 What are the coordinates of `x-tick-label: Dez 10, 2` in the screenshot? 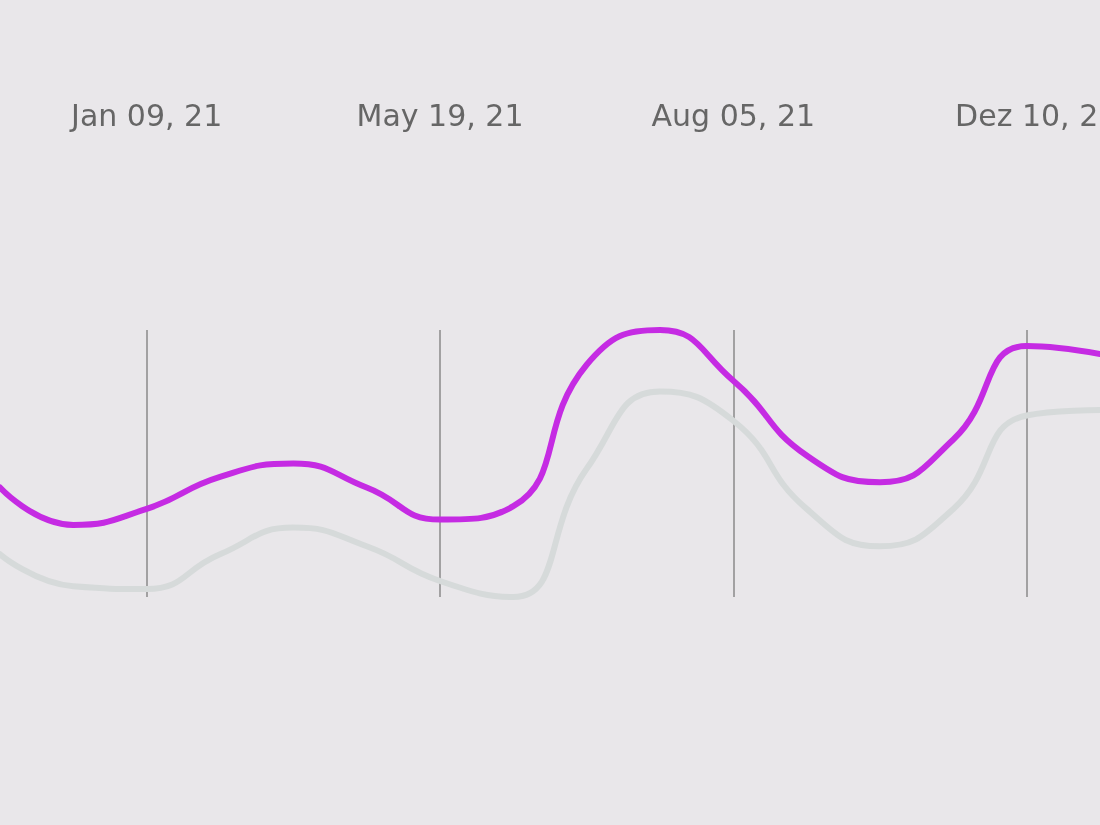 It's located at (1027, 115).